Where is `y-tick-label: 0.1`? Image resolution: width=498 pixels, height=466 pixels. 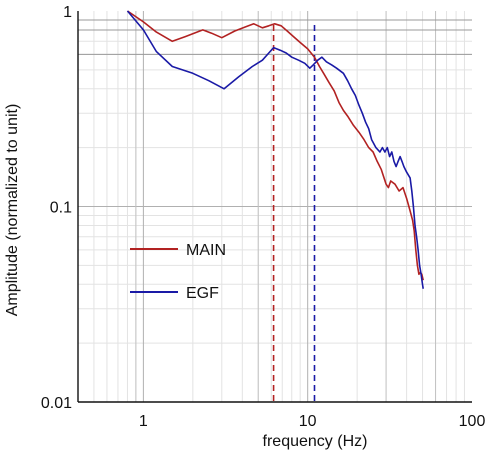
y-tick-label: 0.1 is located at coordinates (61, 208).